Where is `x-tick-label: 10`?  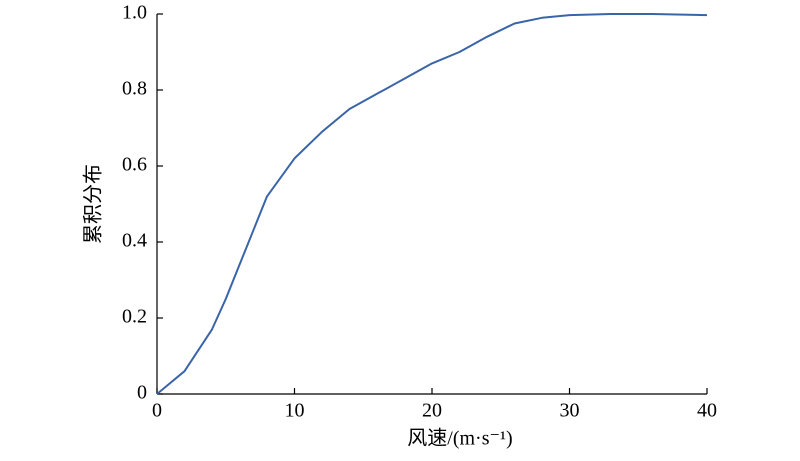
x-tick-label: 10 is located at coordinates (295, 411).